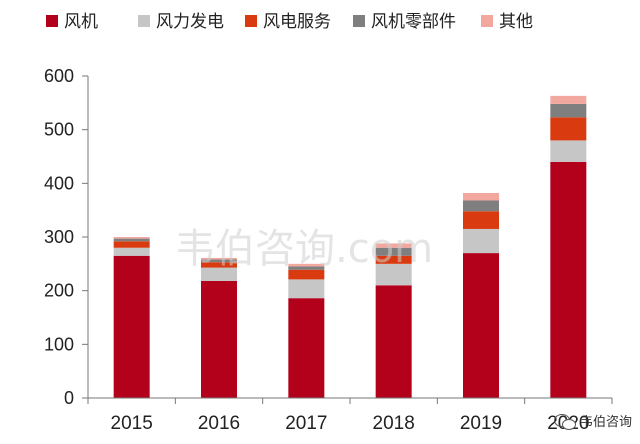 This screenshot has width=640, height=444. What do you see at coordinates (59, 291) in the screenshot?
I see `y-tick-label: 200` at bounding box center [59, 291].